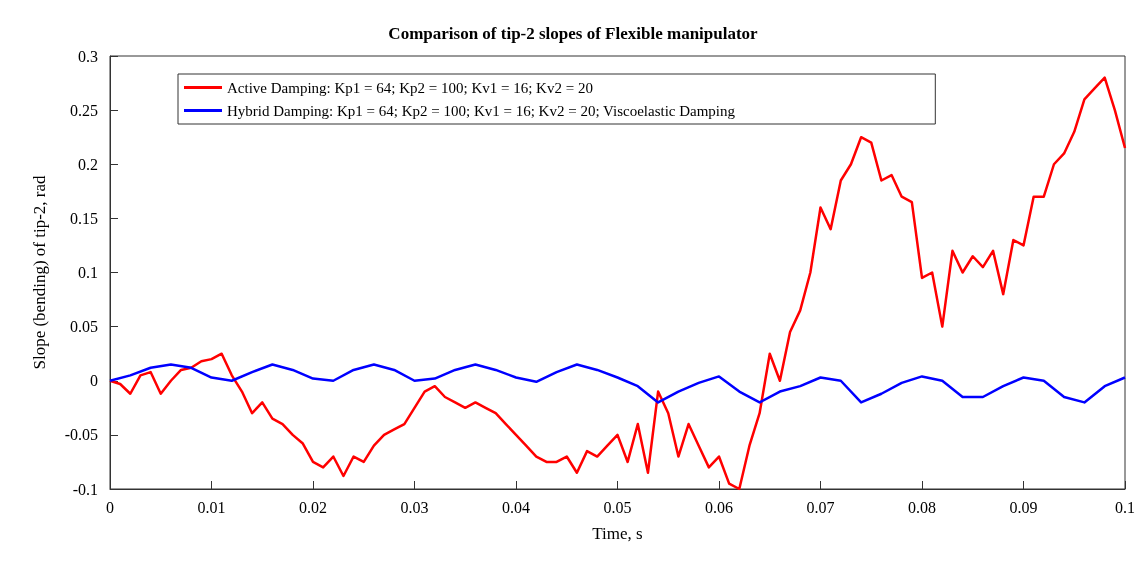 This screenshot has height=563, width=1146. Describe the element at coordinates (617, 383) in the screenshot. I see `line-series` at that location.